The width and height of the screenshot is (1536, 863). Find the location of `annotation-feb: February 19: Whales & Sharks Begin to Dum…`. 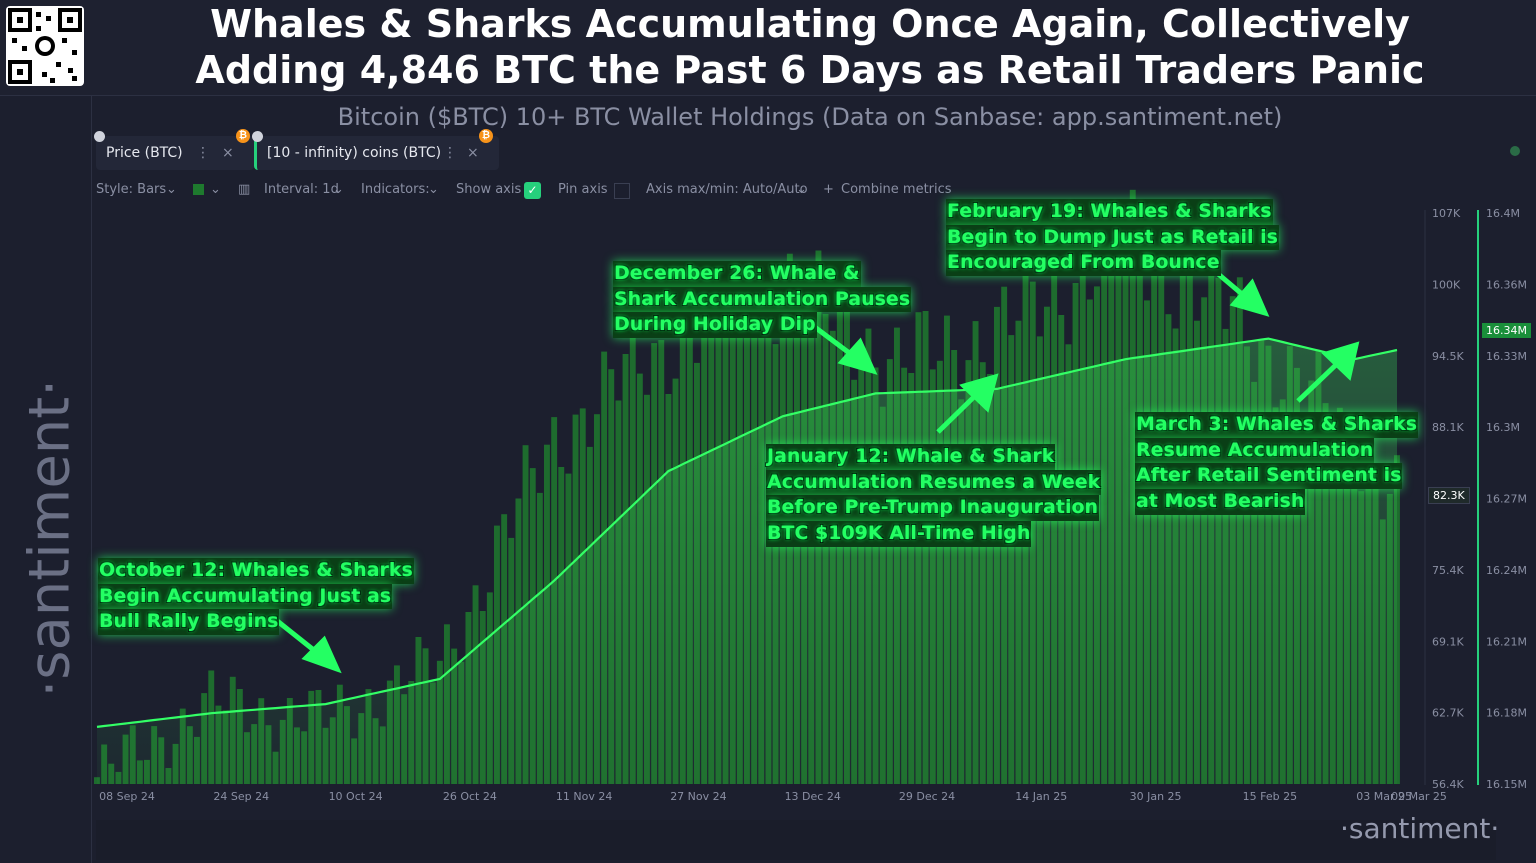

annotation-feb: February 19: Whales & Sharks Begin to Dum… is located at coordinates (1112, 238).